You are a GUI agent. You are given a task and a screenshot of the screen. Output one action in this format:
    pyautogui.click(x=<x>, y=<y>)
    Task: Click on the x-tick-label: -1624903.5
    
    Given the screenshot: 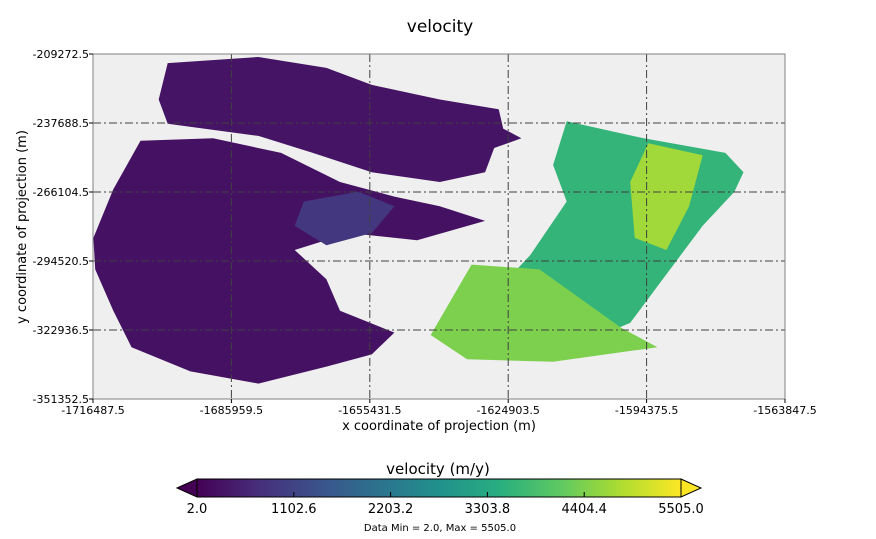 What is the action you would take?
    pyautogui.click(x=507, y=410)
    